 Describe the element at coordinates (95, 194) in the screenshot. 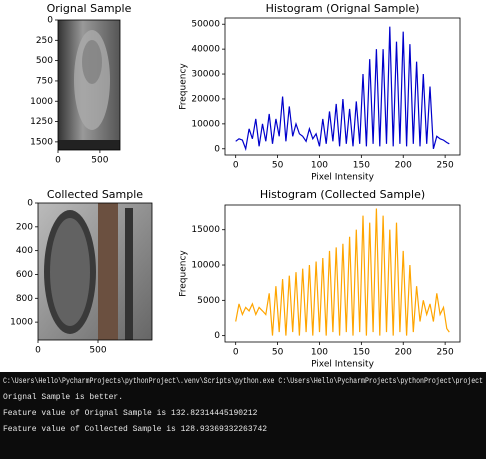

I see `chart-title: Collected Sample` at that location.